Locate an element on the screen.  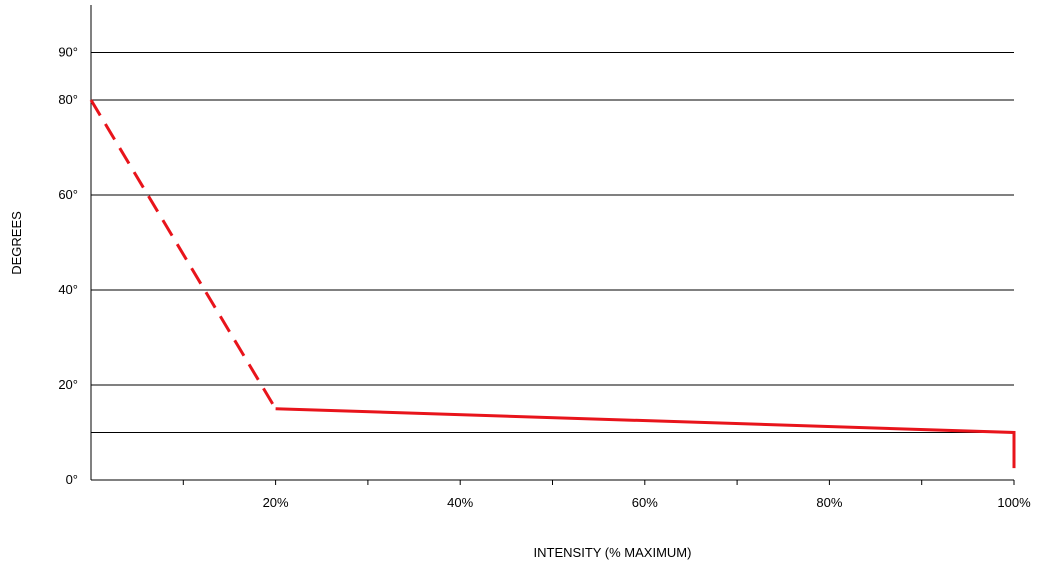
y-tick-label: 90° is located at coordinates (68, 52).